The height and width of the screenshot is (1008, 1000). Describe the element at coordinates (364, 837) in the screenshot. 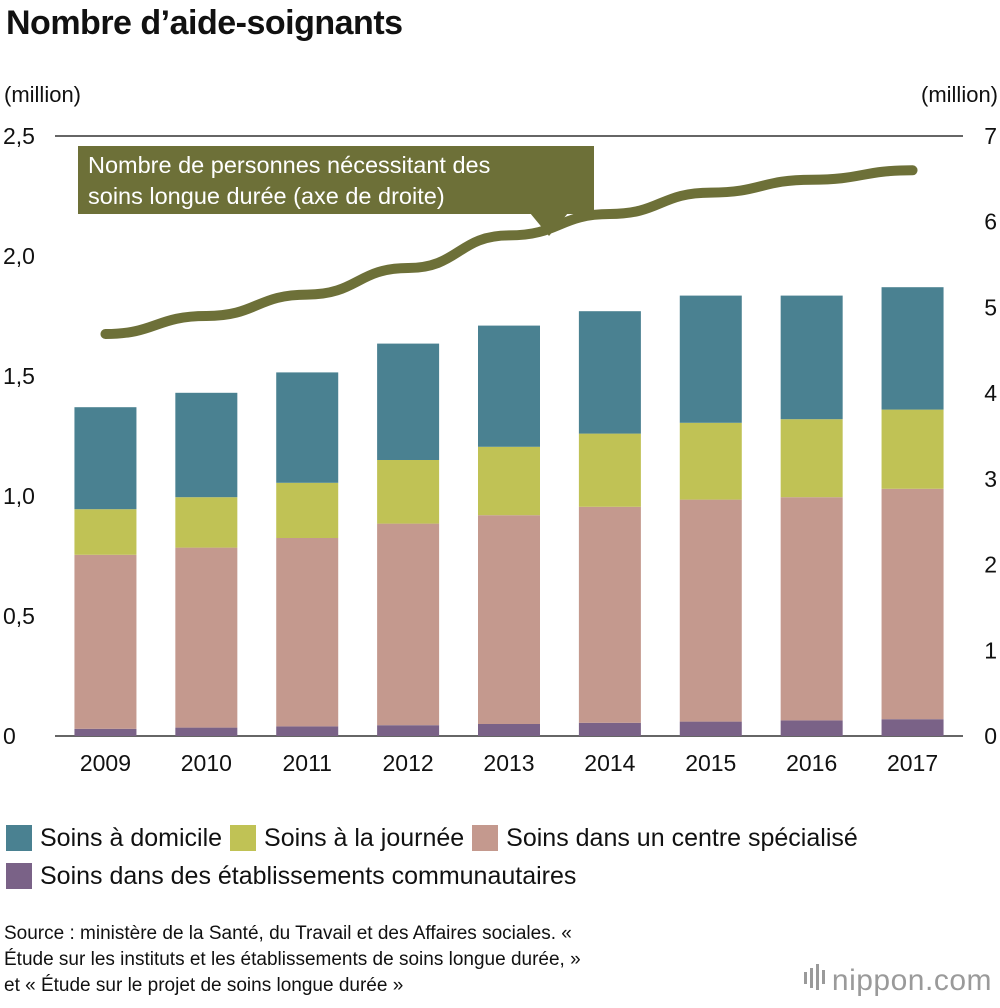

I see `legend-label-journee: Soins à la journée` at that location.